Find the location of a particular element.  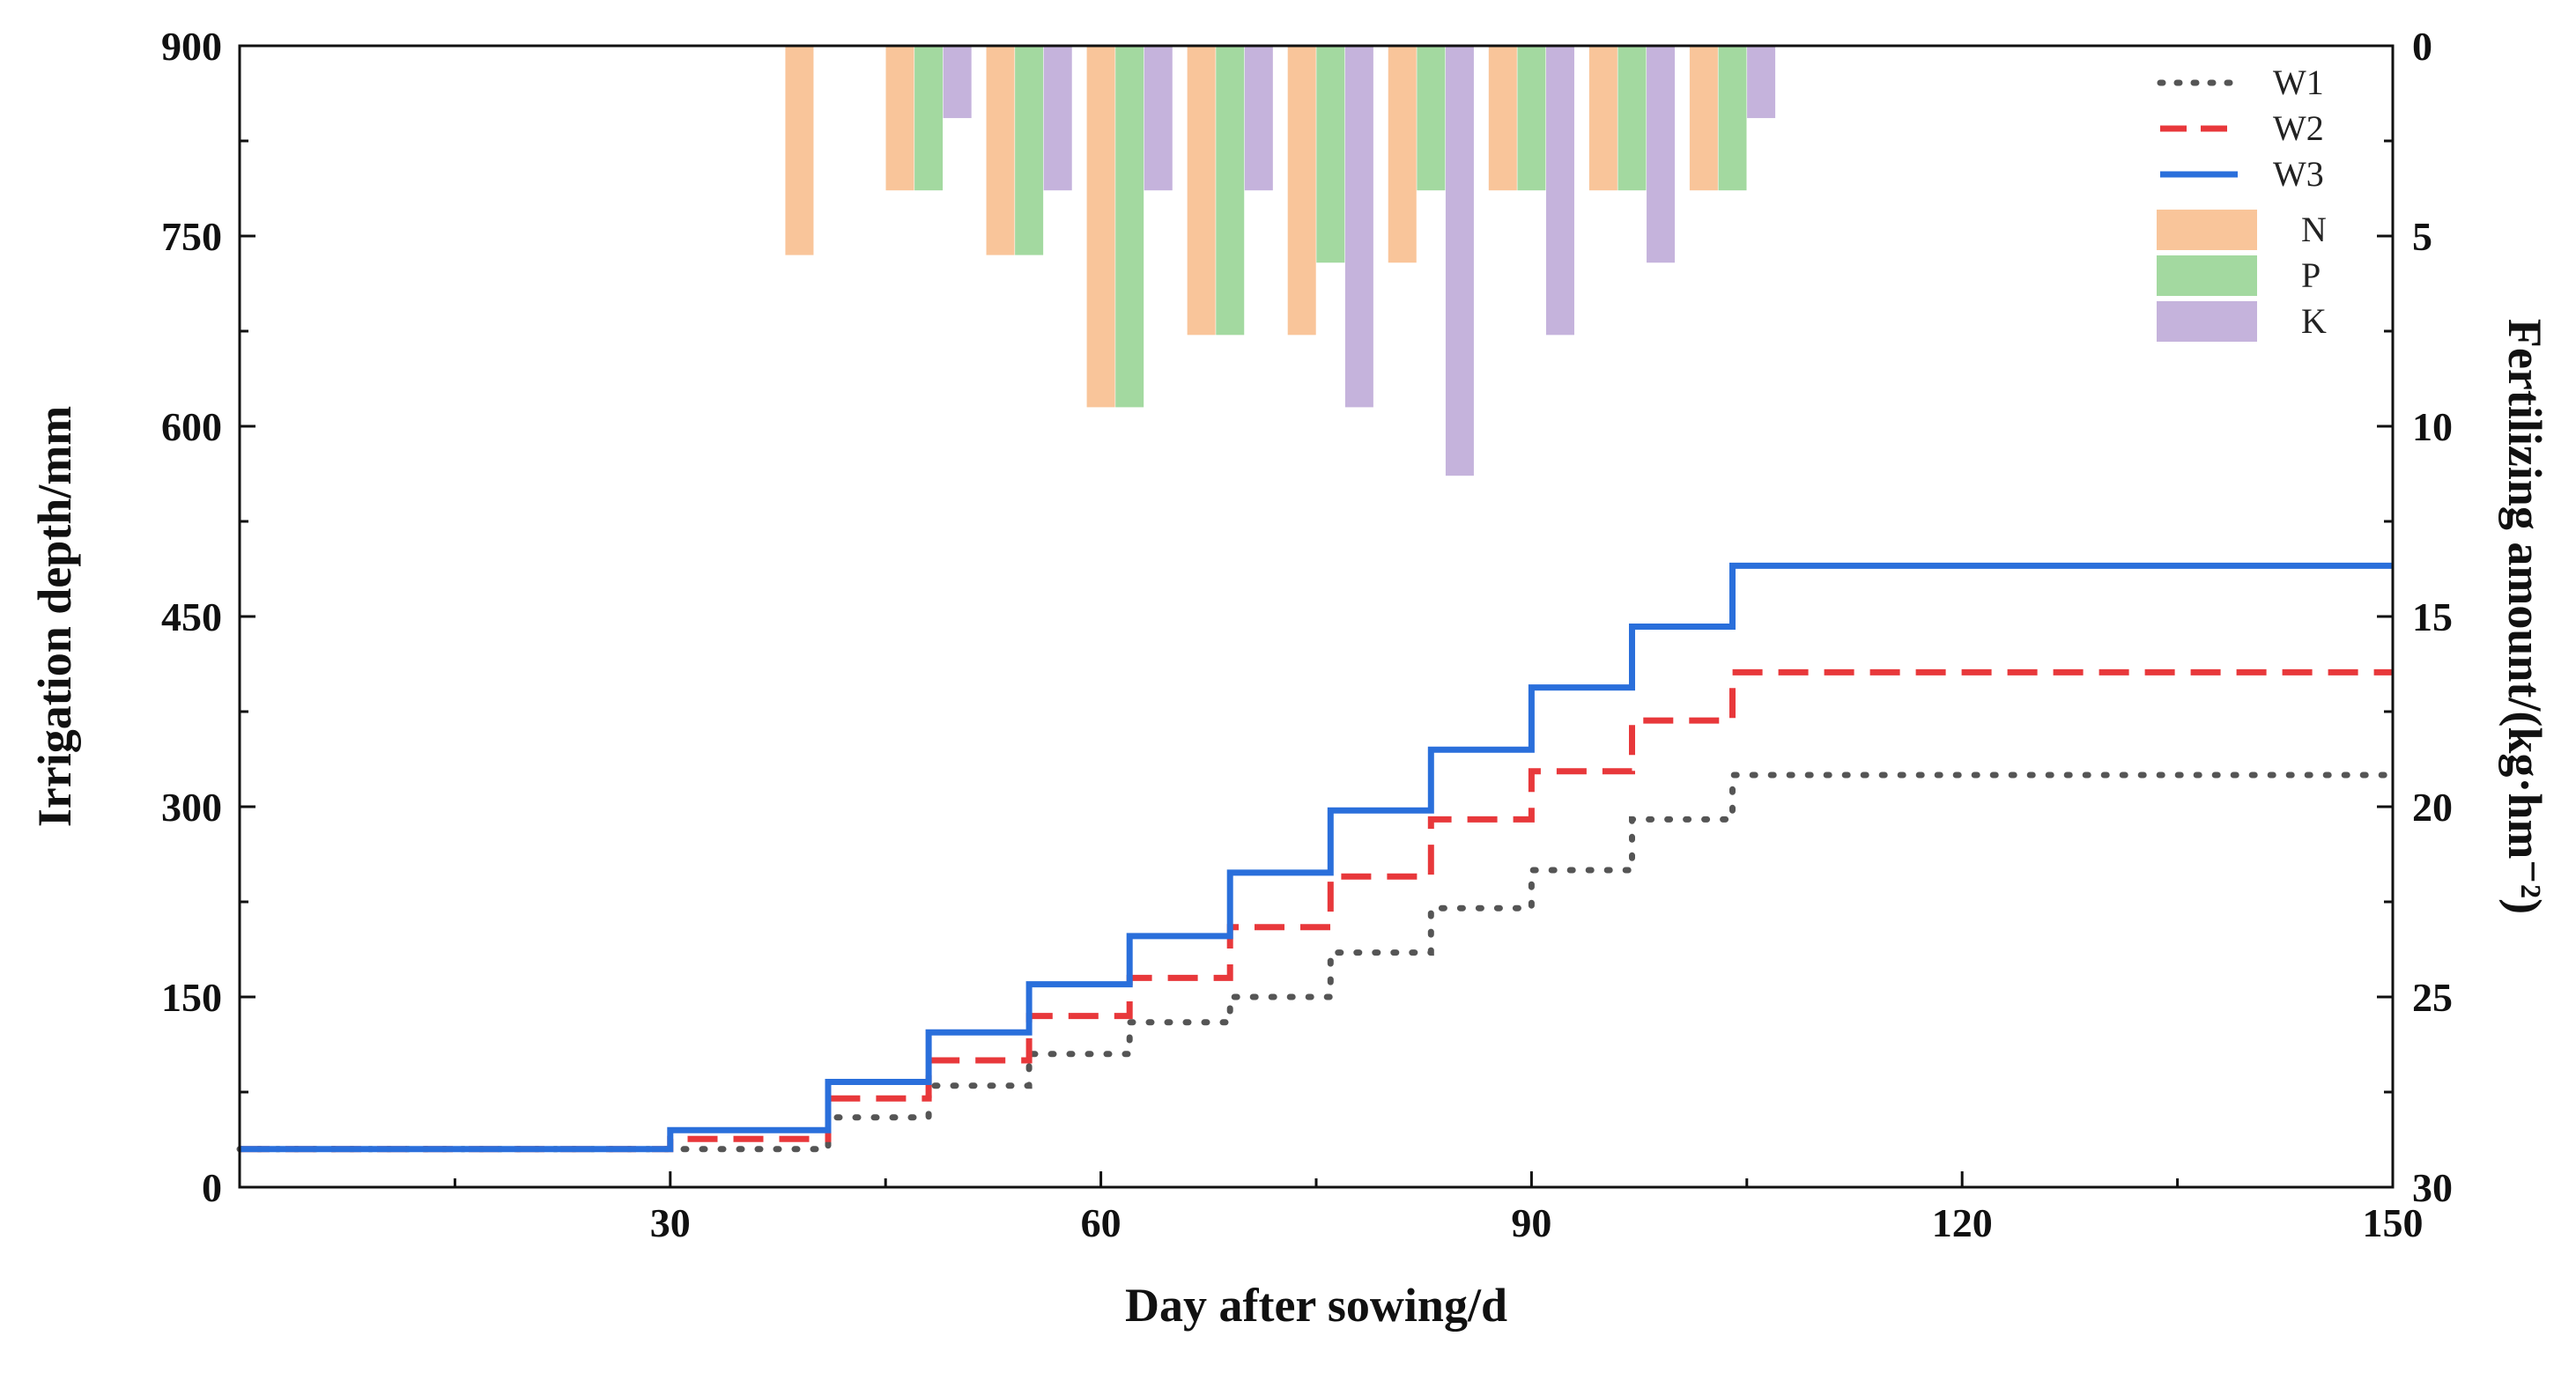

y-right-tick-label-5: 5 is located at coordinates (2422, 237).